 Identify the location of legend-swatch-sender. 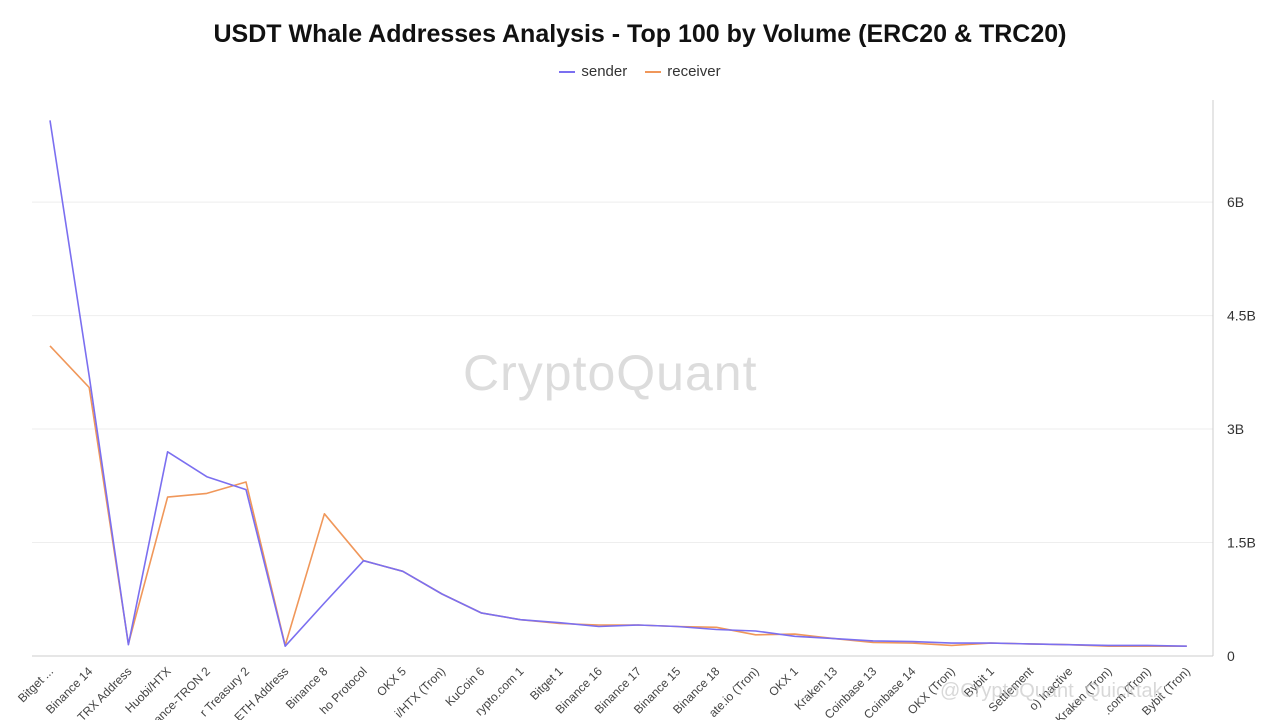
(567, 71).